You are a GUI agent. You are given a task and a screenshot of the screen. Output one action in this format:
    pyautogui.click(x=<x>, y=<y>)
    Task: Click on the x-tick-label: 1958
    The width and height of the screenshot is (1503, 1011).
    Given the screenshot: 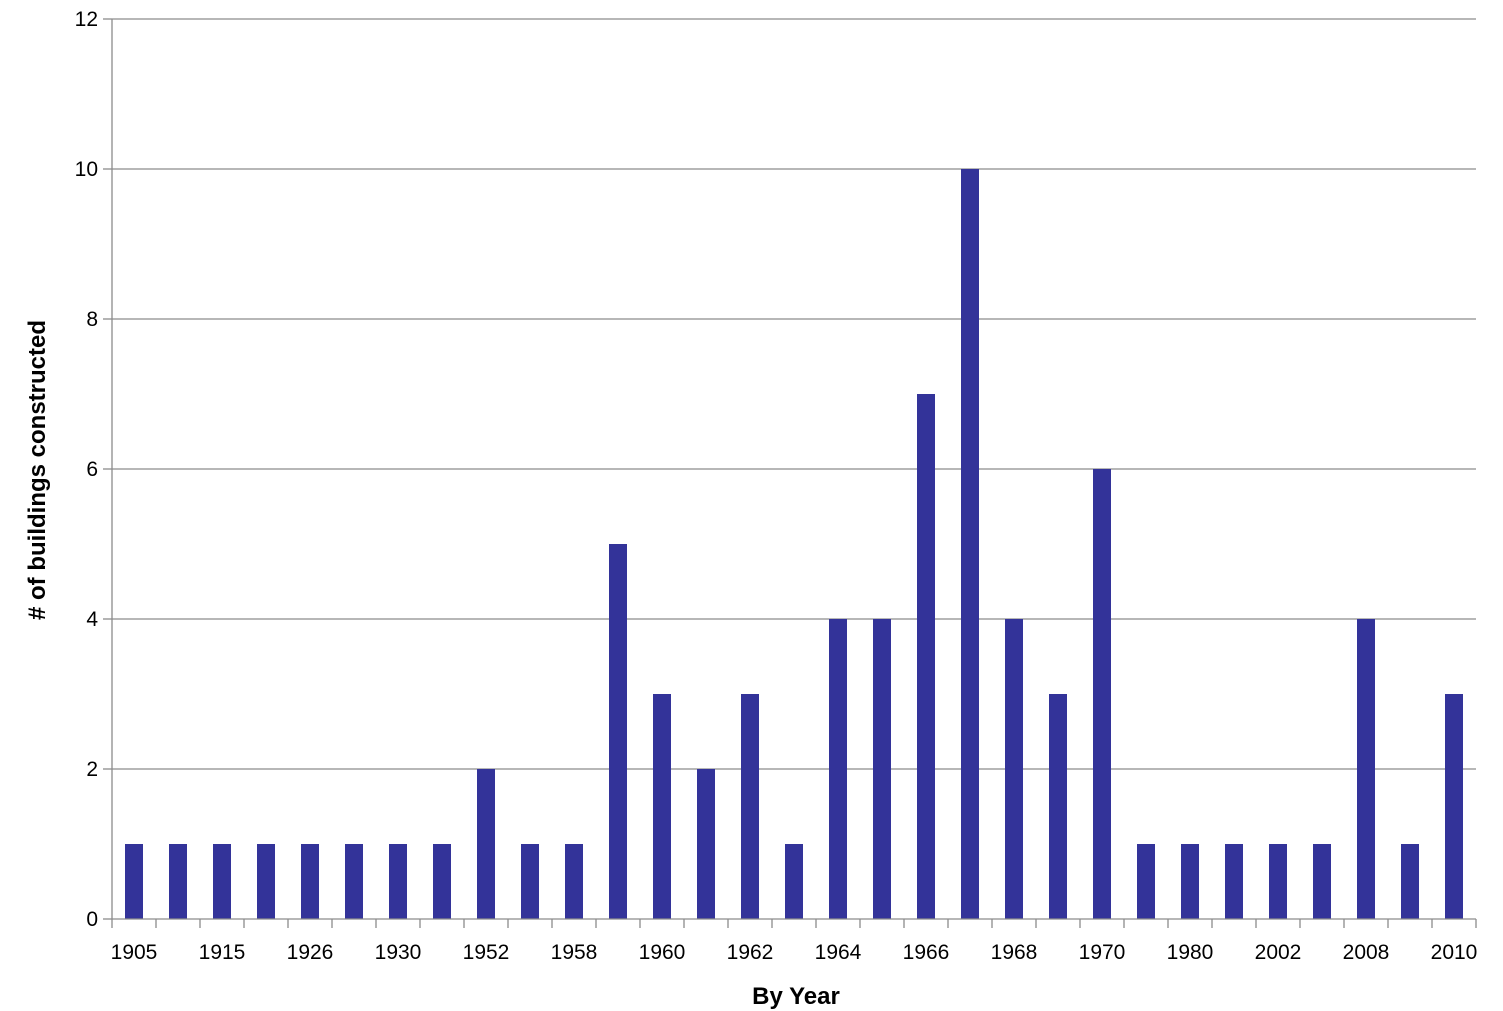 What is the action you would take?
    pyautogui.click(x=574, y=952)
    